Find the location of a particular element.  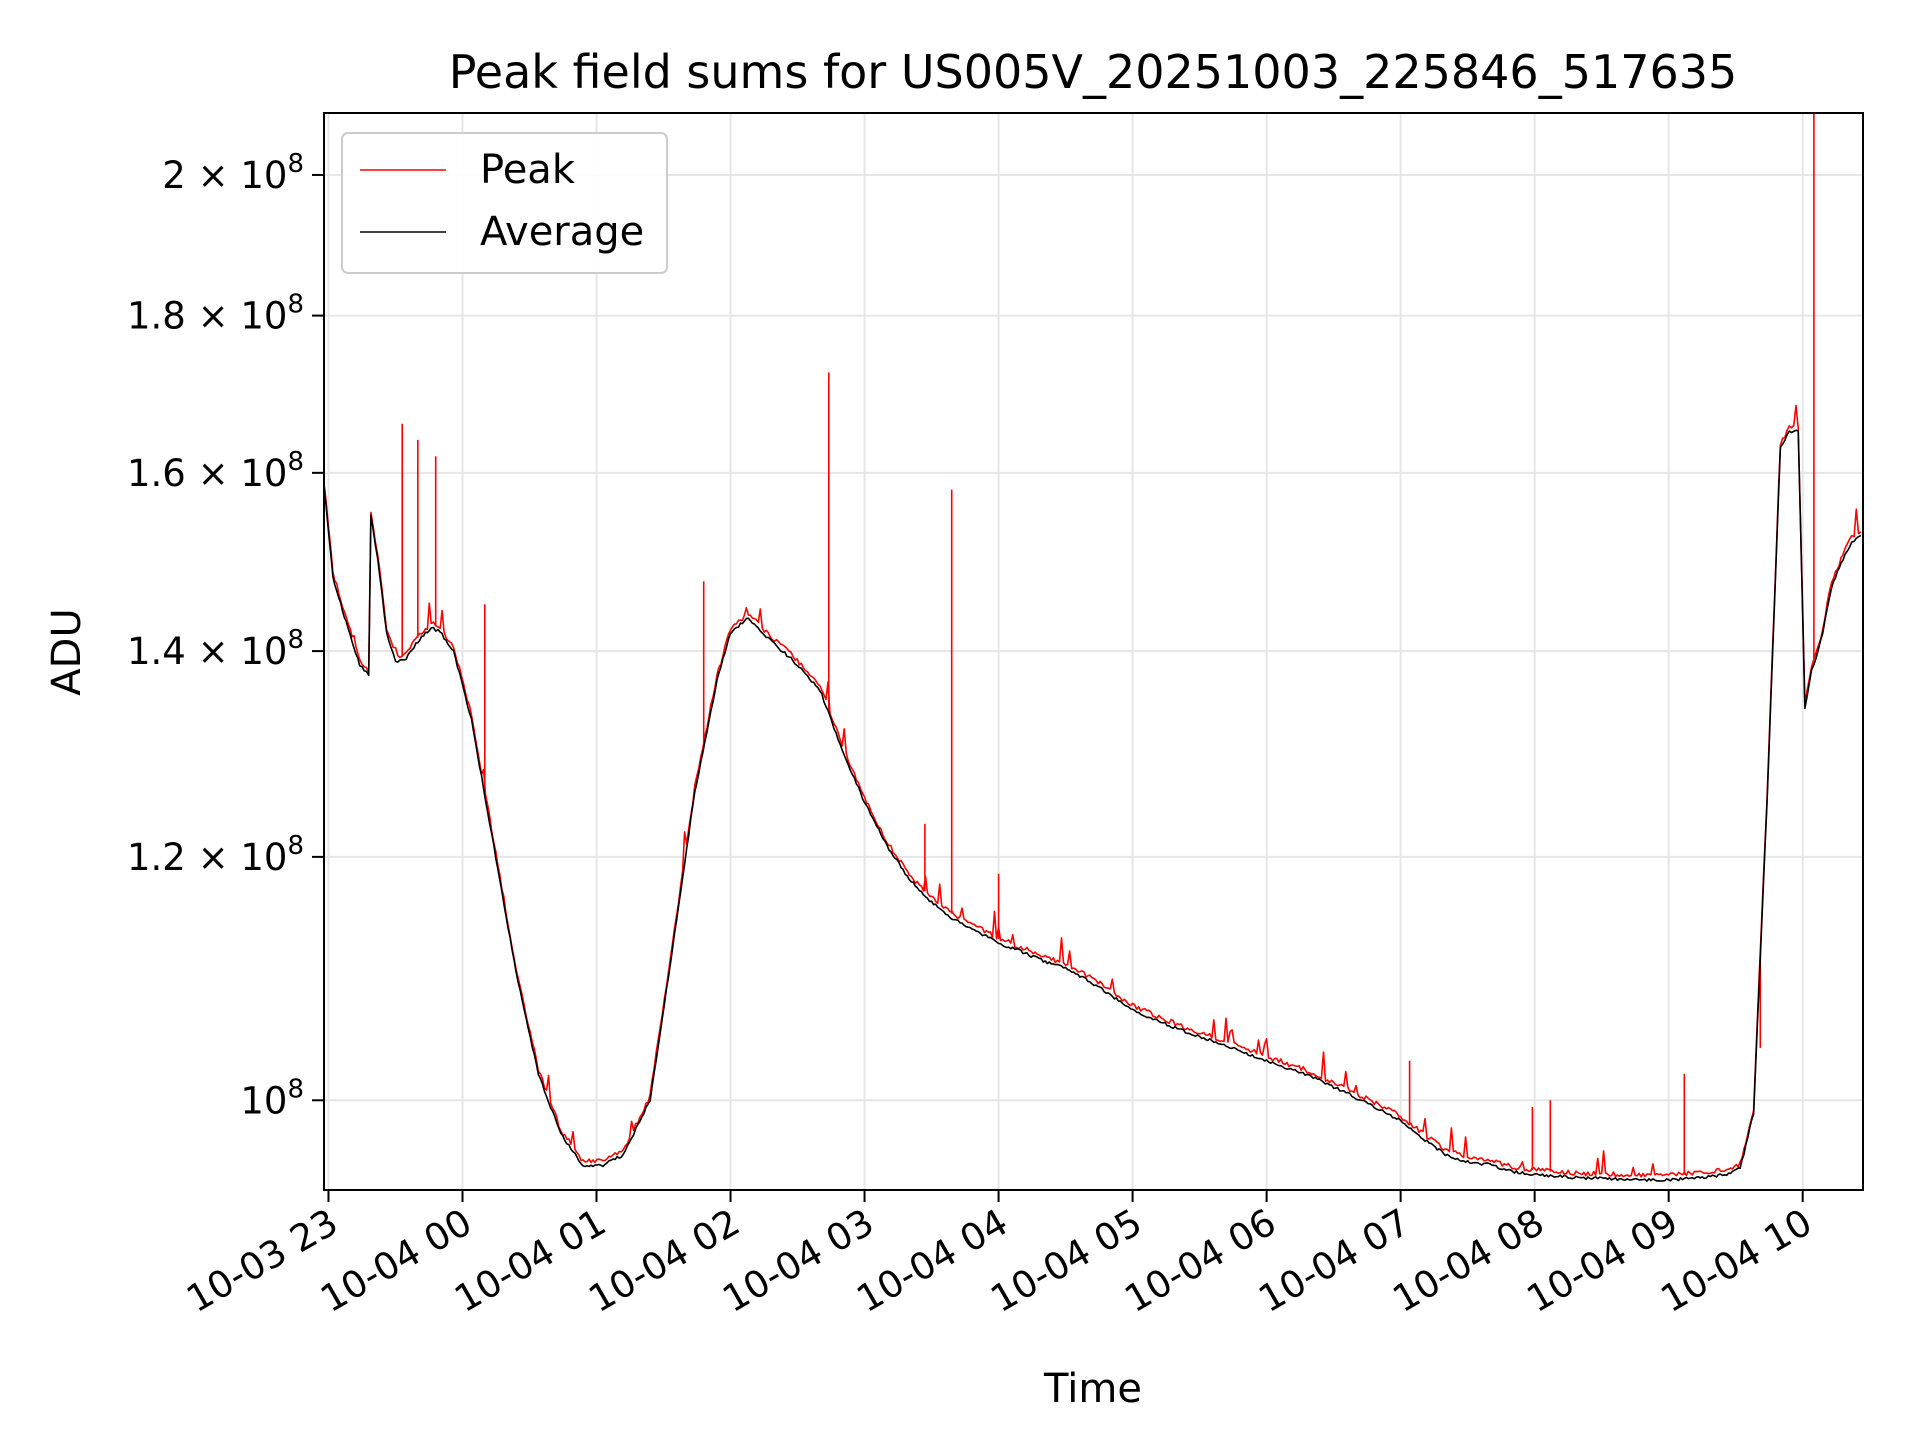

y-tick-label: 1.2 × 108 is located at coordinates (215, 855).